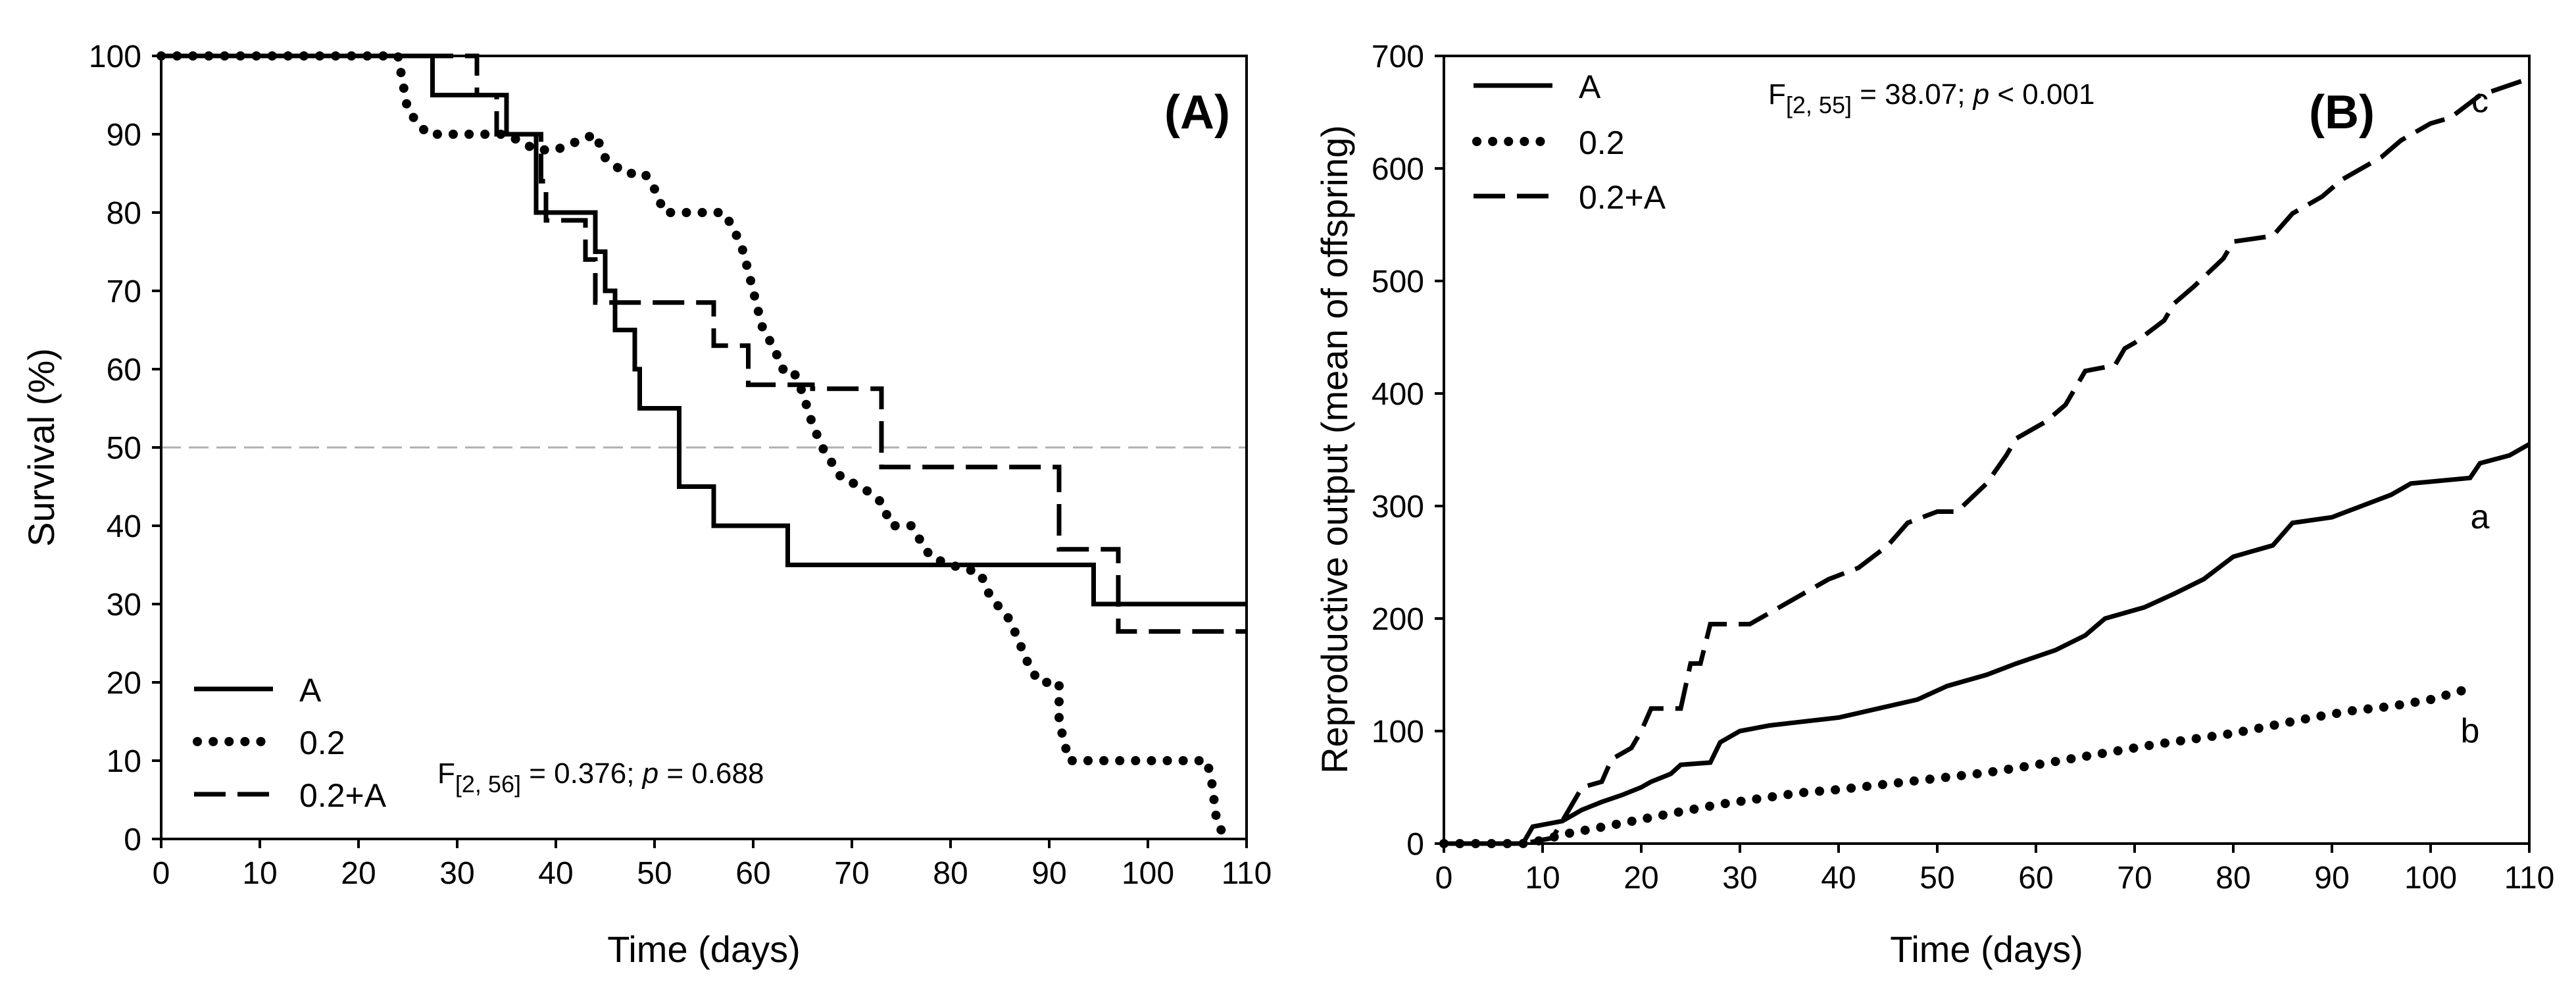 The height and width of the screenshot is (989, 2576). I want to click on y-tick-label: 90, so click(124, 135).